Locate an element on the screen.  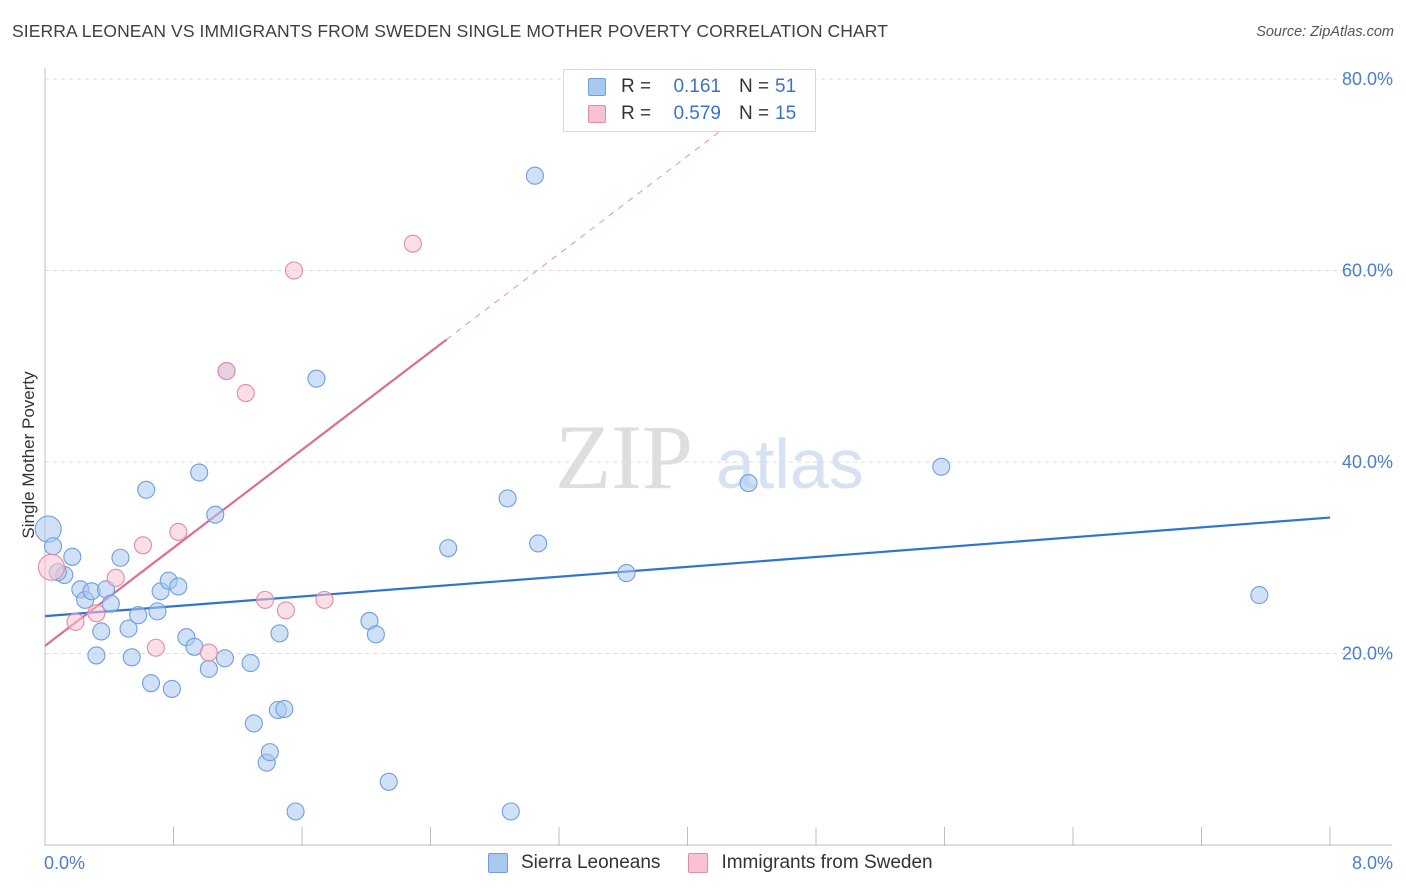
y-tick-label: 80.0% is located at coordinates (1367, 79).